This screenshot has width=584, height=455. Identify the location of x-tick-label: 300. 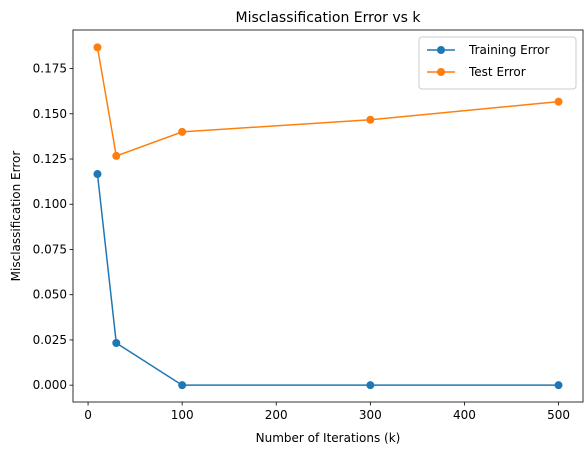
(370, 415).